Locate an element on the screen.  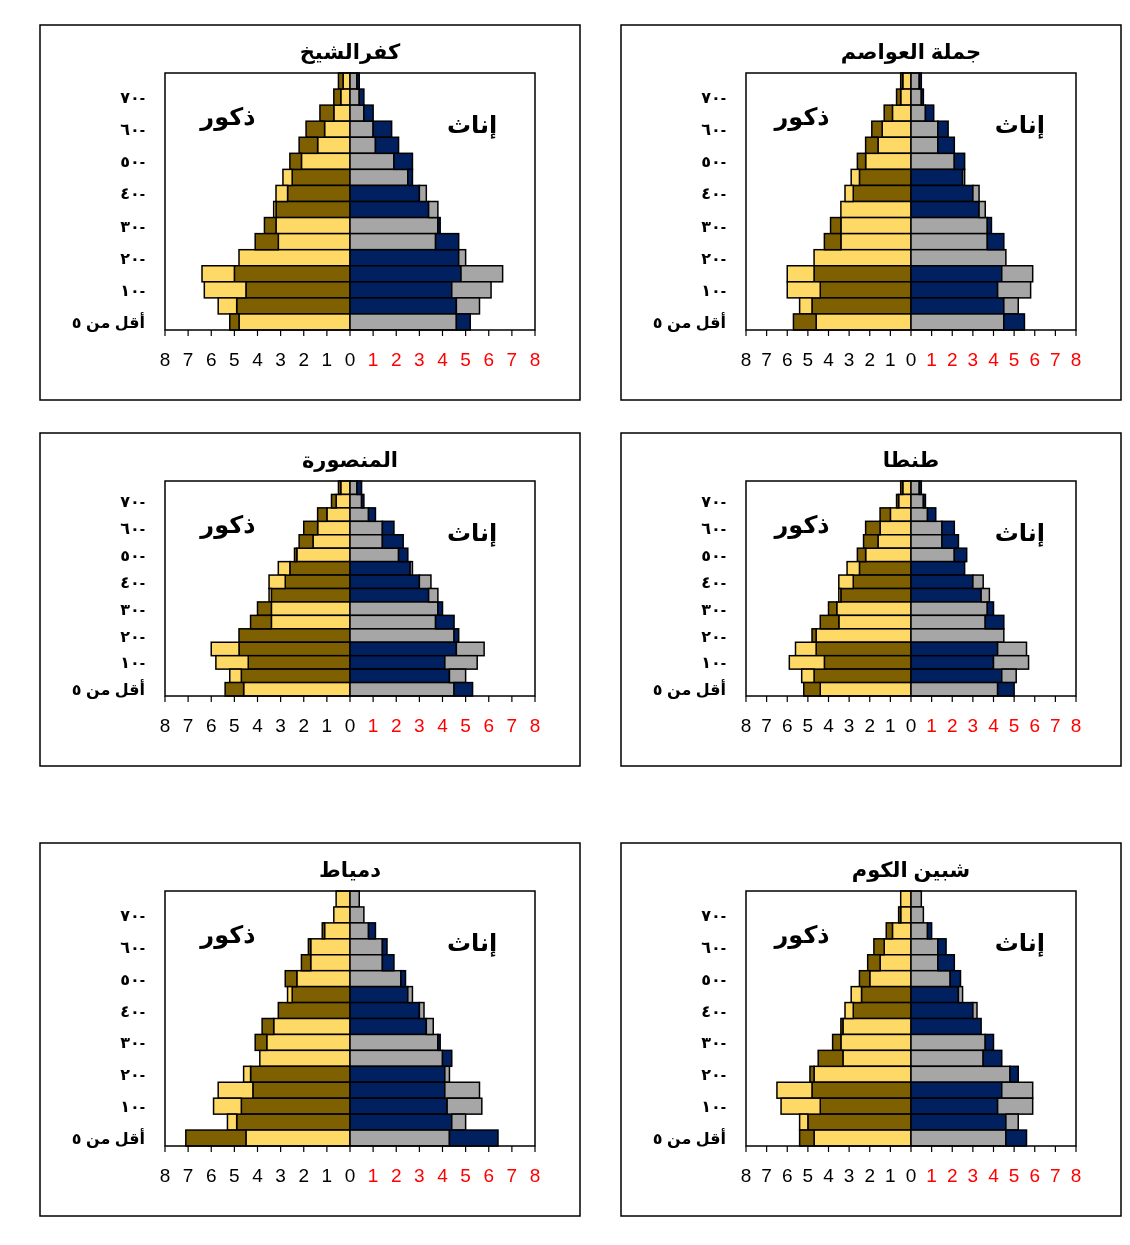
y-tick-label: أقل من ٥ is located at coordinates (108, 321).